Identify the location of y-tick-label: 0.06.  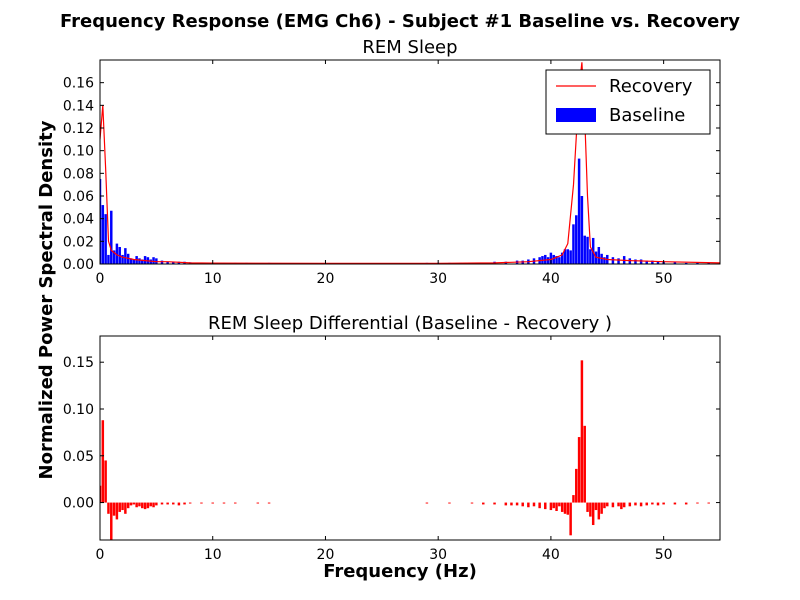
(78, 197).